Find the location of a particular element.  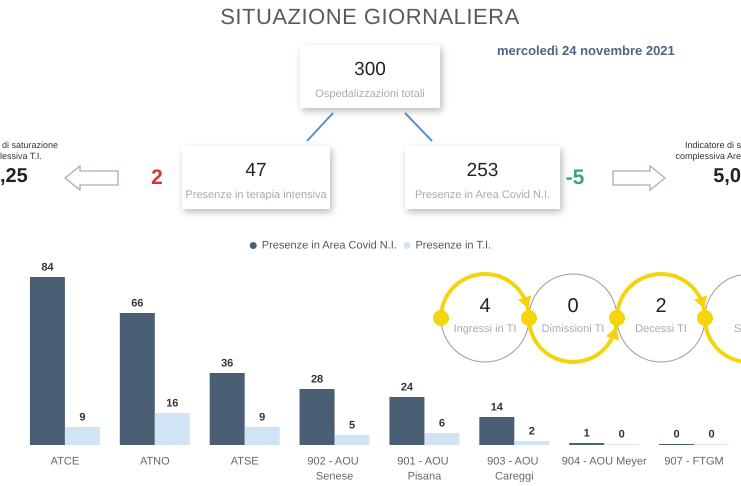

category-label: Dimissioni TI is located at coordinates (573, 329).